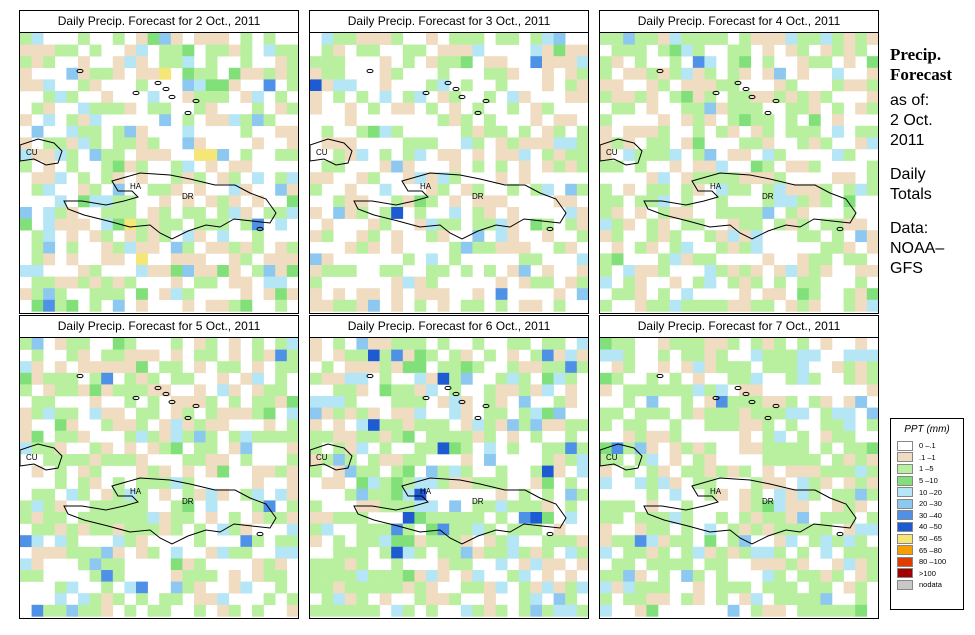 The height and width of the screenshot is (635, 975). Describe the element at coordinates (930, 492) in the screenshot. I see `legend-row: 10 –20` at that location.